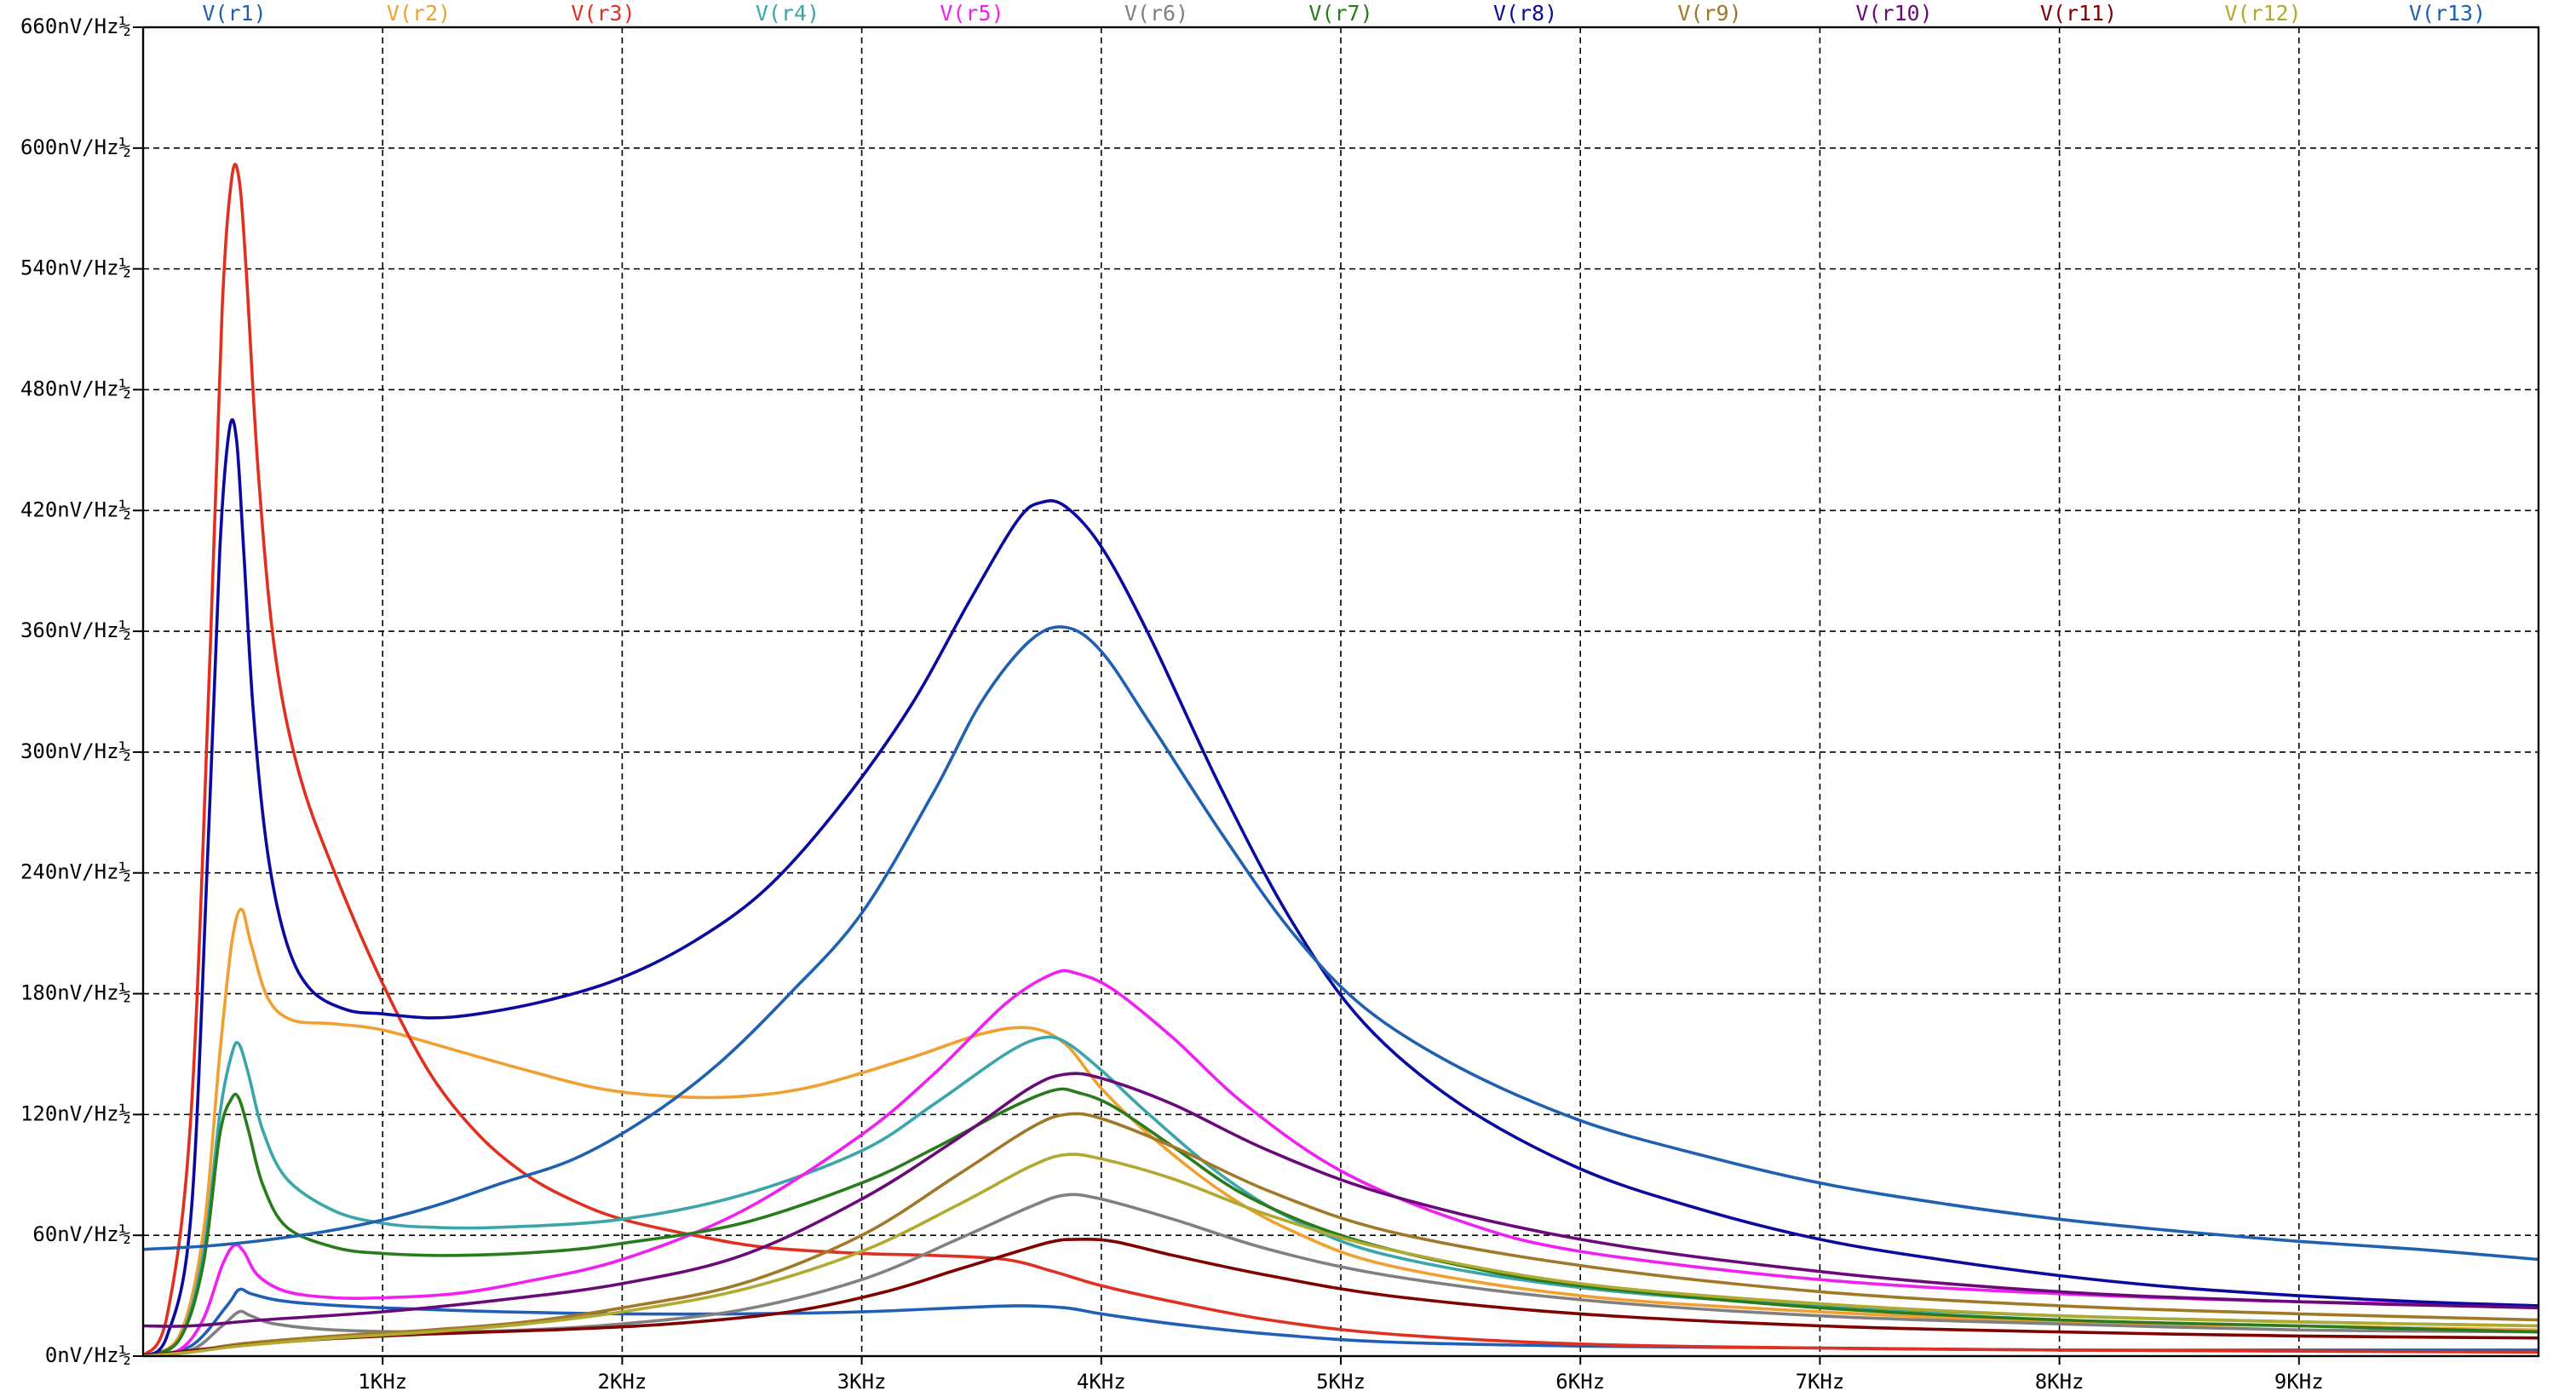 The width and height of the screenshot is (2576, 1397). I want to click on legend-entry-vr4: V(r4), so click(788, 14).